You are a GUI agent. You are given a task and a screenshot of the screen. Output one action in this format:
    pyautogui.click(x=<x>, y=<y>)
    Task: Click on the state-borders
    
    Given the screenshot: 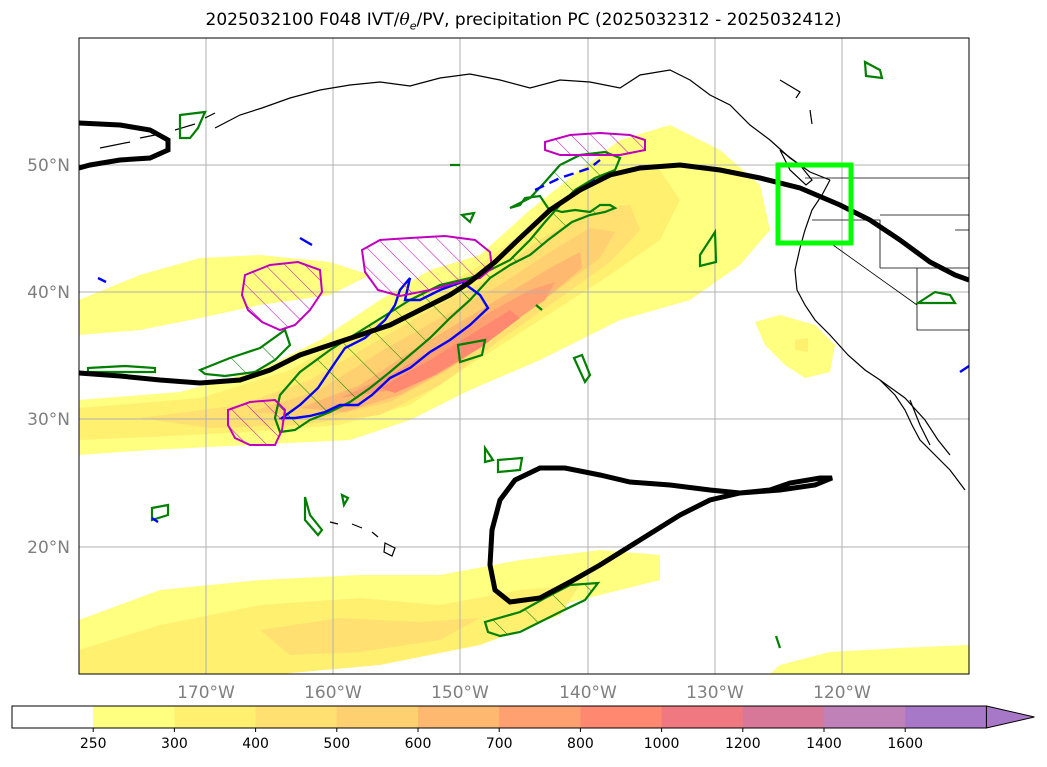 What is the action you would take?
    pyautogui.click(x=890, y=272)
    